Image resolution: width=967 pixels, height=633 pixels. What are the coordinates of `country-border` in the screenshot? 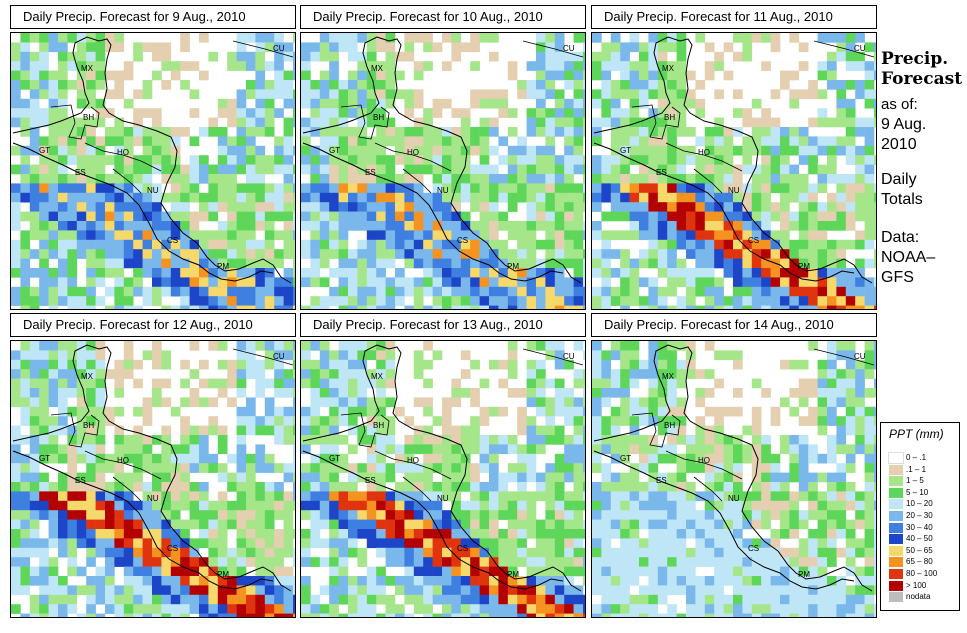 It's located at (365, 122).